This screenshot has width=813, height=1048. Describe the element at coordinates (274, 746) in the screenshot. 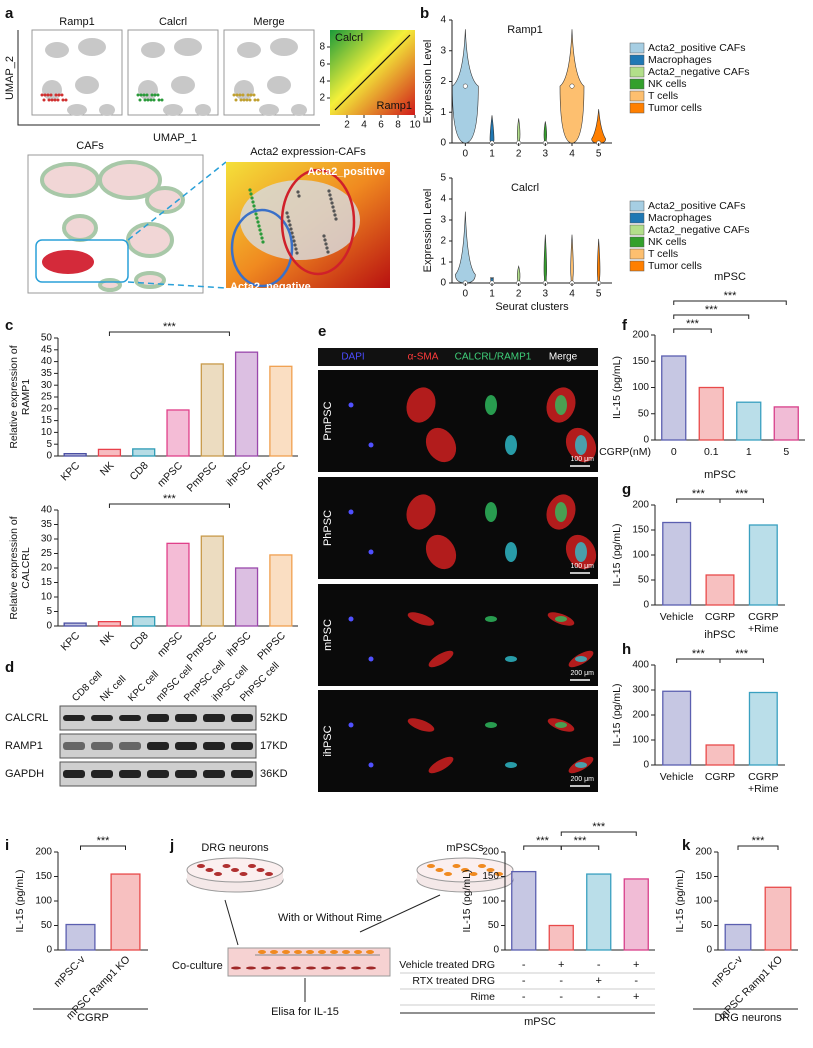

I see `blot-size-label: 17KD` at that location.